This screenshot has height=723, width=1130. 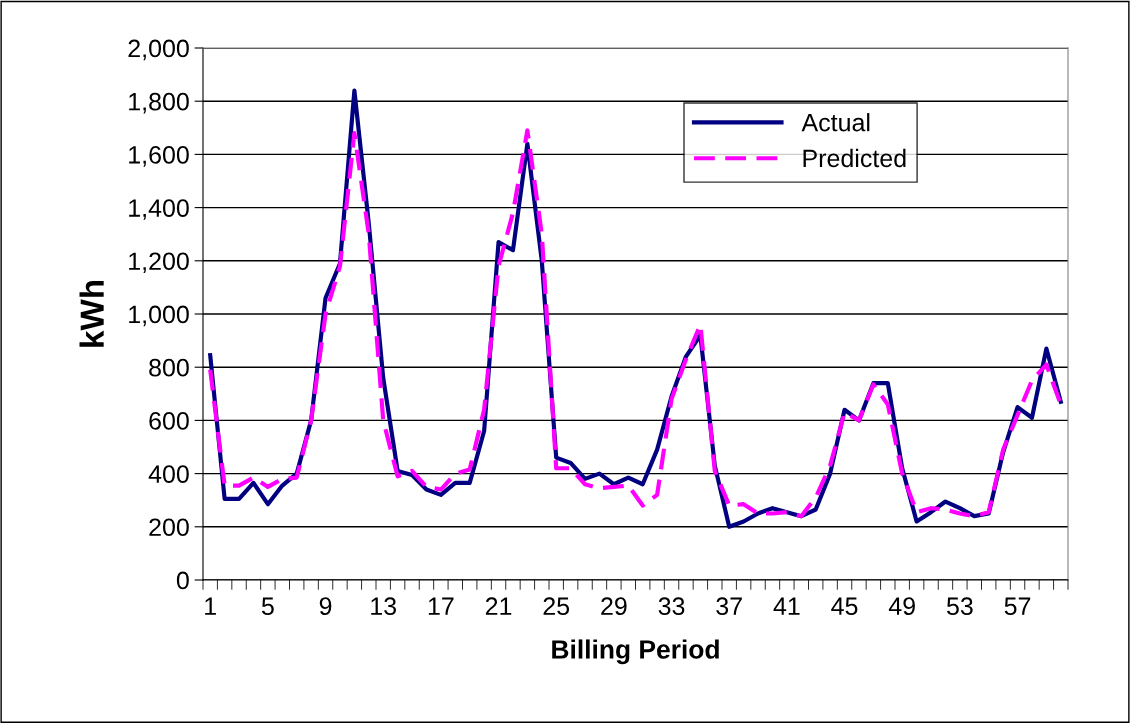 What do you see at coordinates (159, 103) in the screenshot?
I see `y-tick-label: 1,800` at bounding box center [159, 103].